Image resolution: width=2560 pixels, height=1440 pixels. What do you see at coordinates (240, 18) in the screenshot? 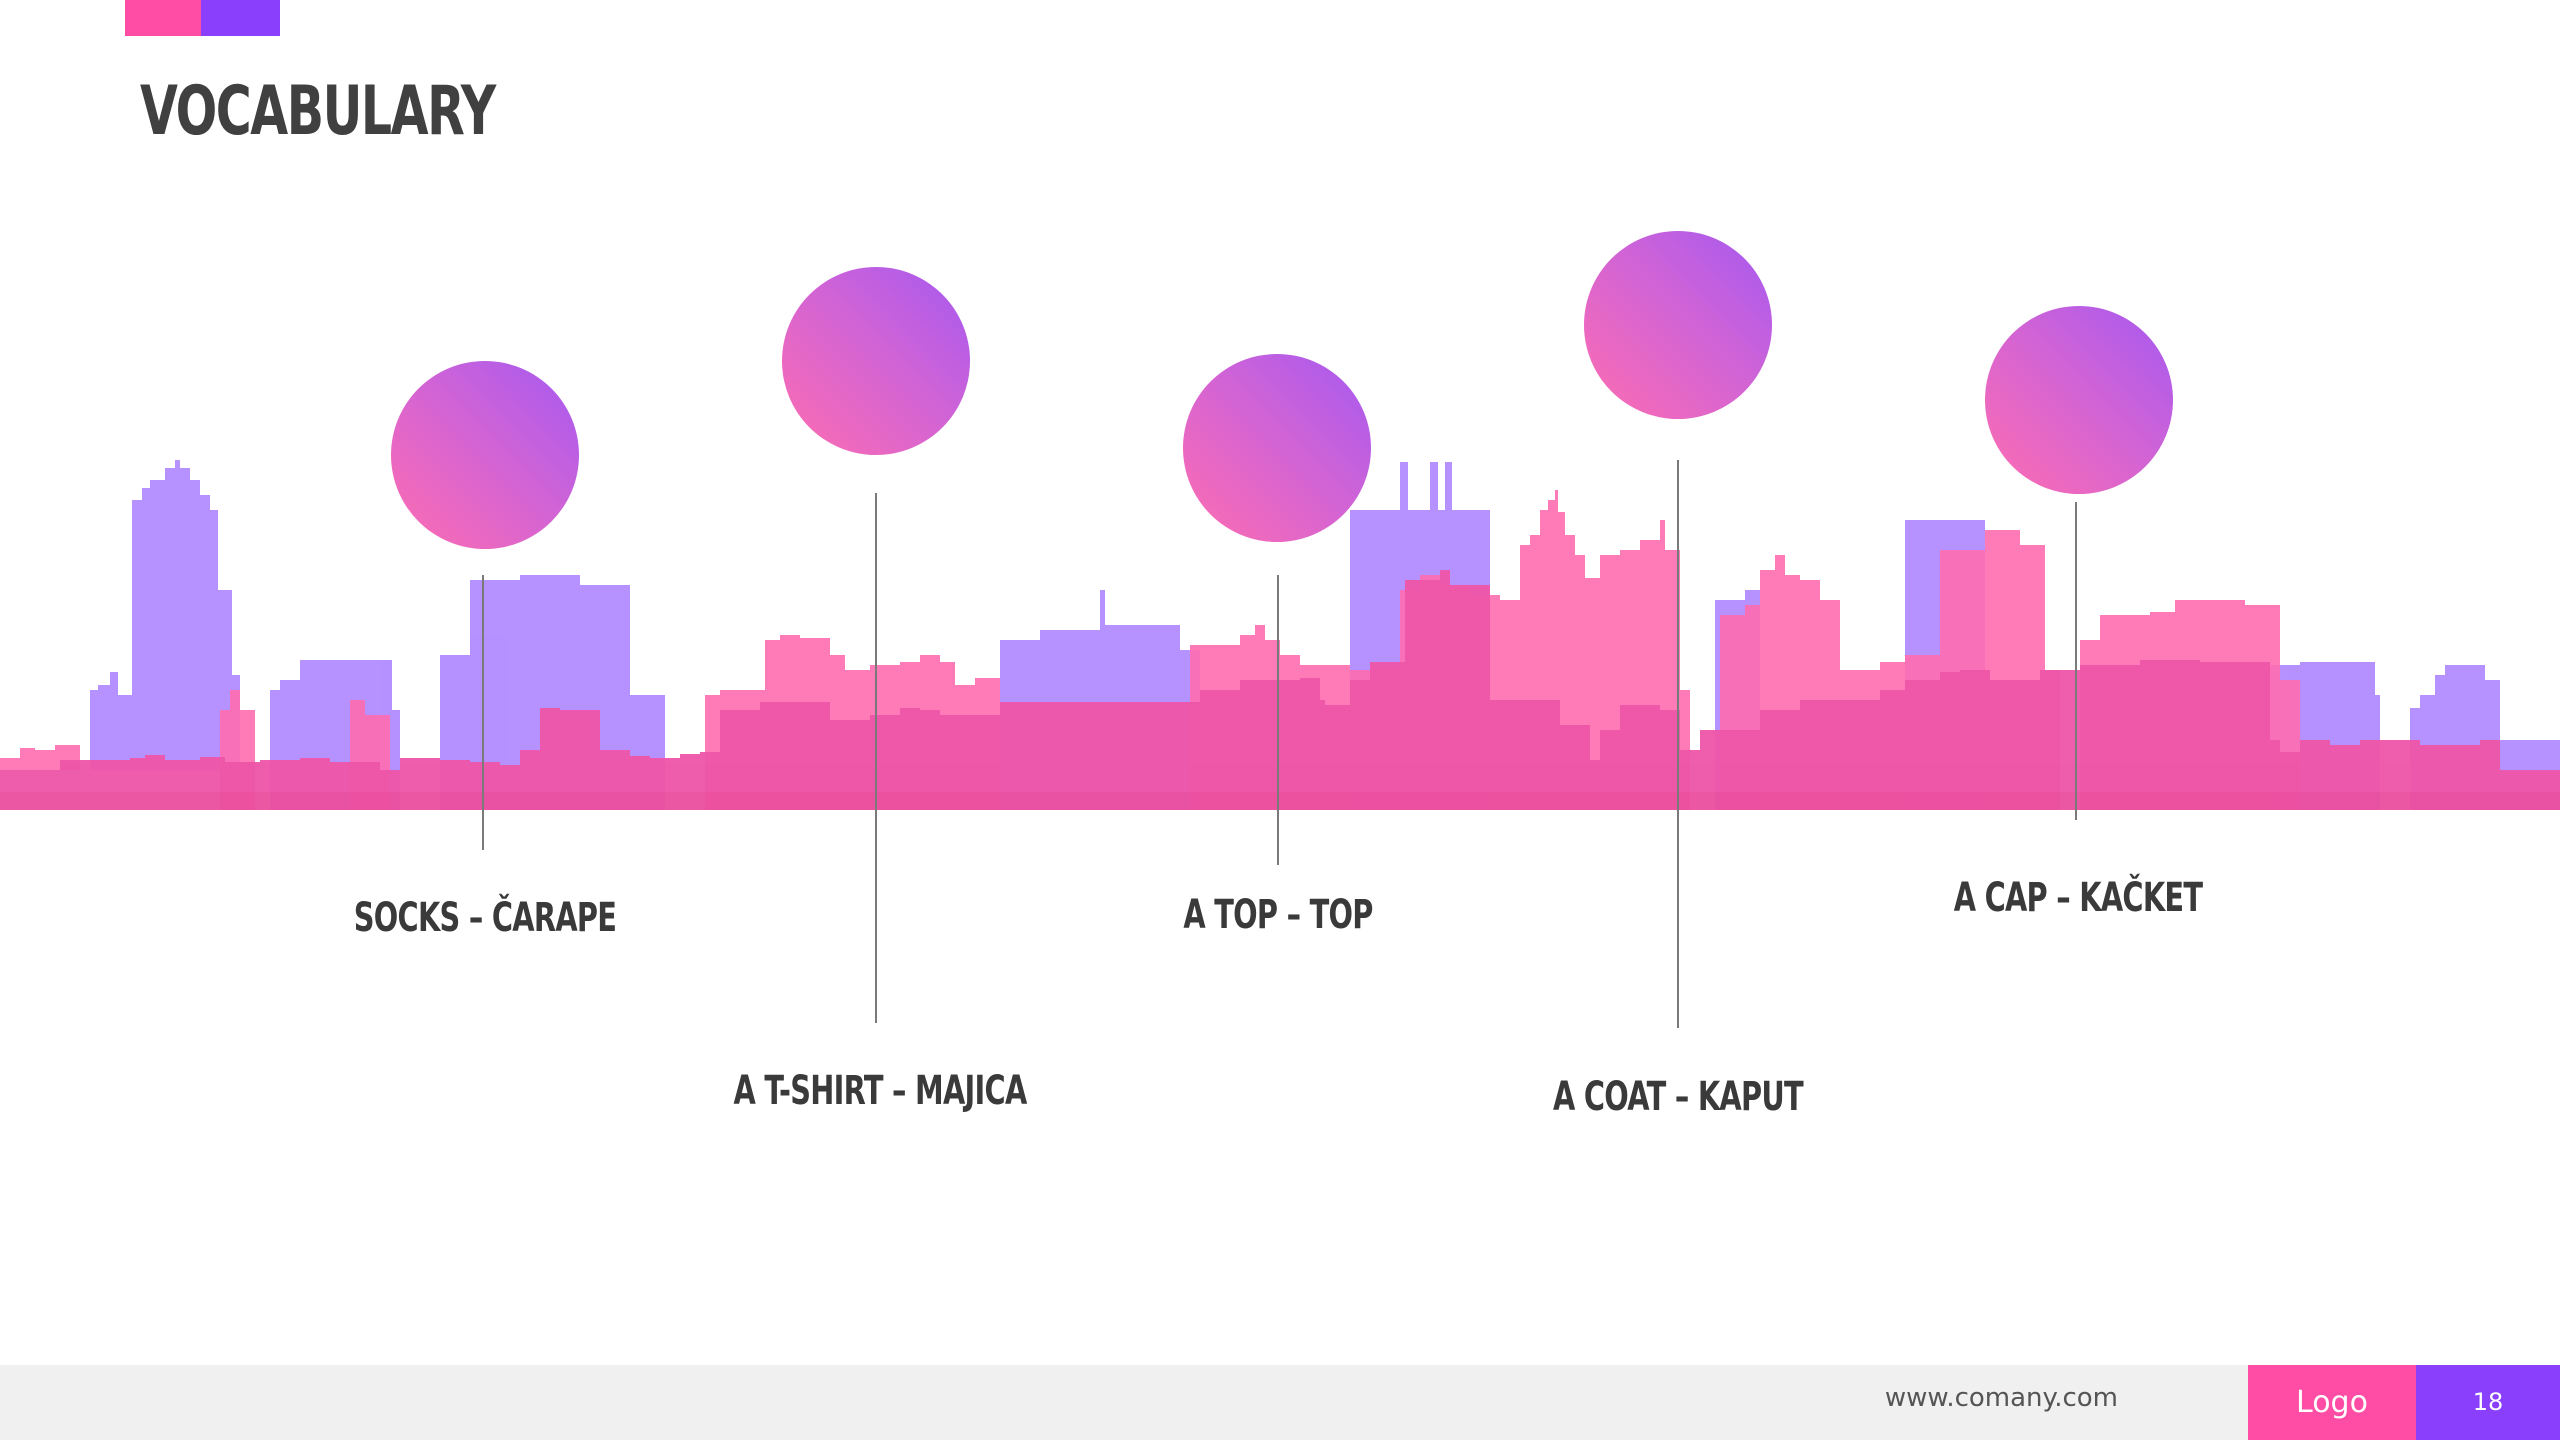
I see `accent-bar-purple` at bounding box center [240, 18].